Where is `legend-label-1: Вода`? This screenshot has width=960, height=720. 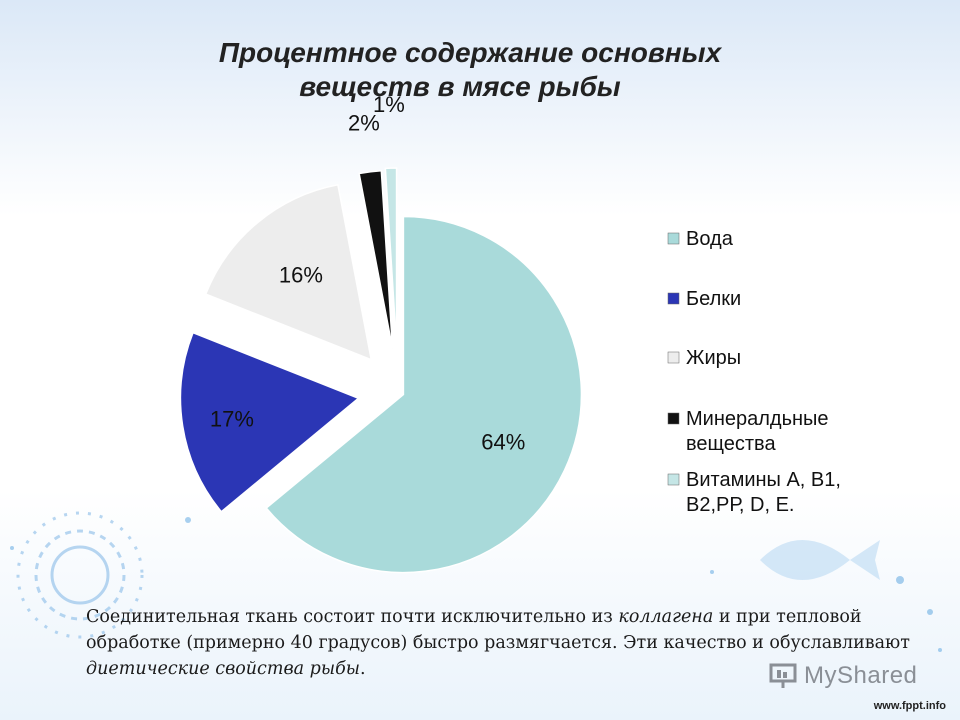
legend-label-1: Вода is located at coordinates (710, 239).